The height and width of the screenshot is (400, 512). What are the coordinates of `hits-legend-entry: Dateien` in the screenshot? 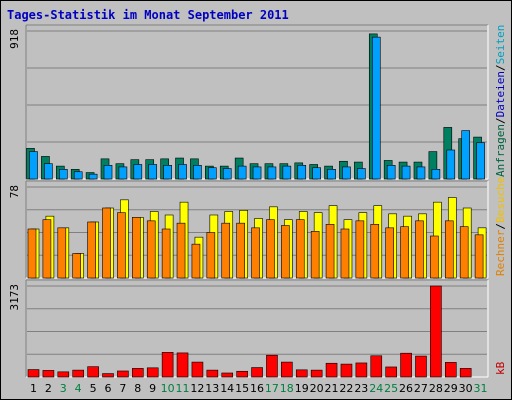 It's located at (500, 94).